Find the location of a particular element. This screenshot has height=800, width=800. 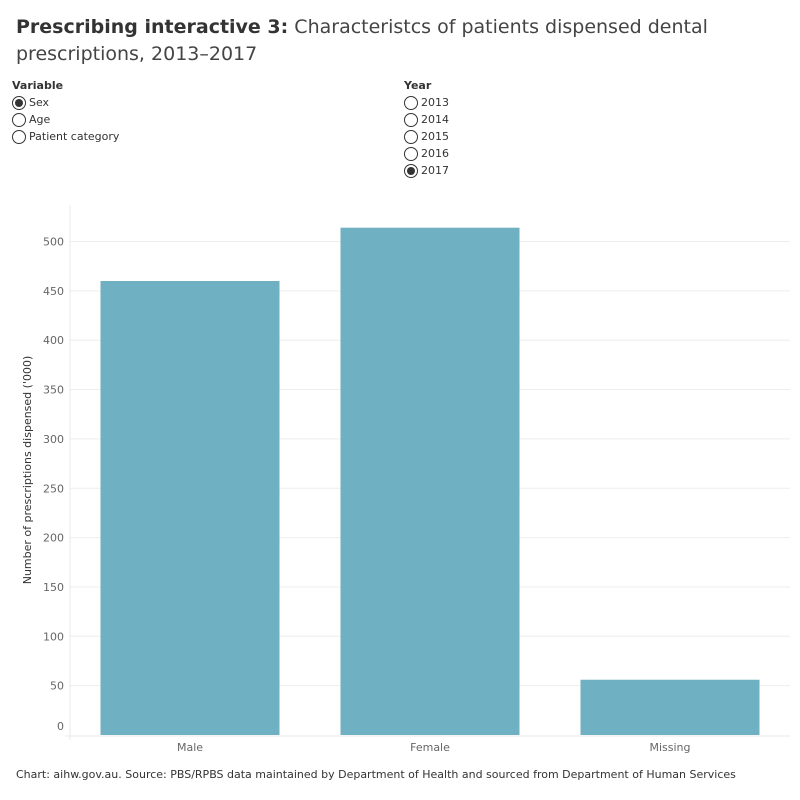

year-label: Year is located at coordinates (418, 85).